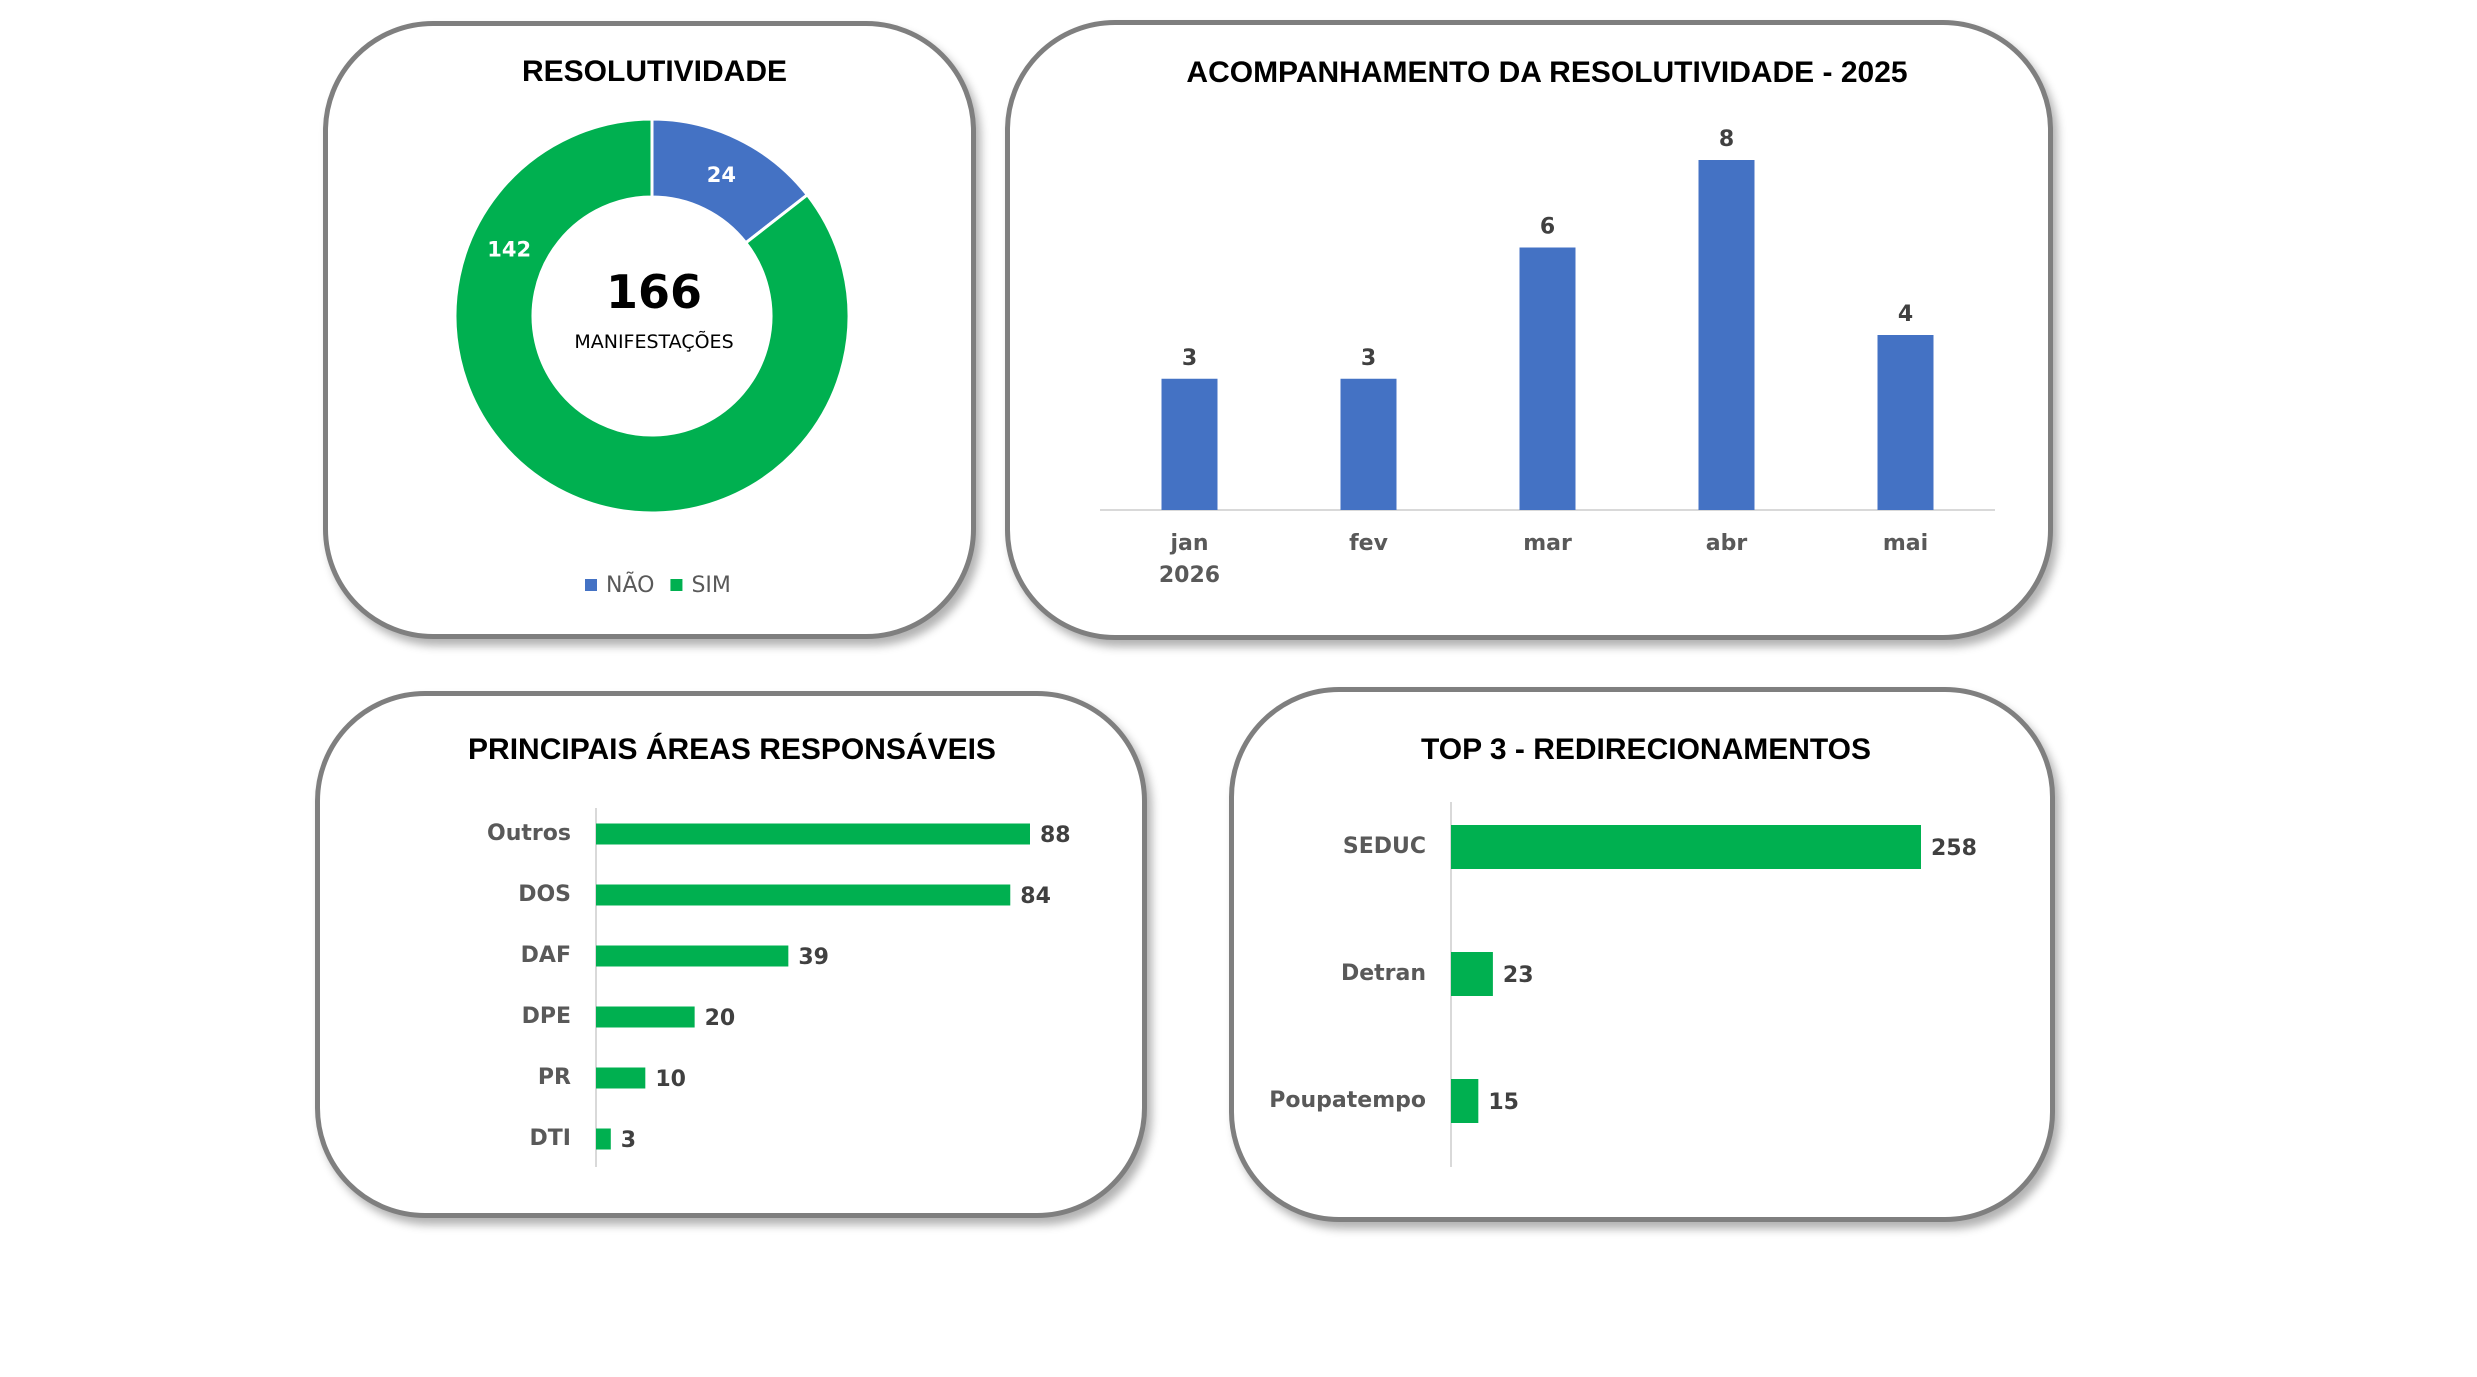 The height and width of the screenshot is (1377, 2477). I want to click on bar-value-label: 84, so click(1035, 896).